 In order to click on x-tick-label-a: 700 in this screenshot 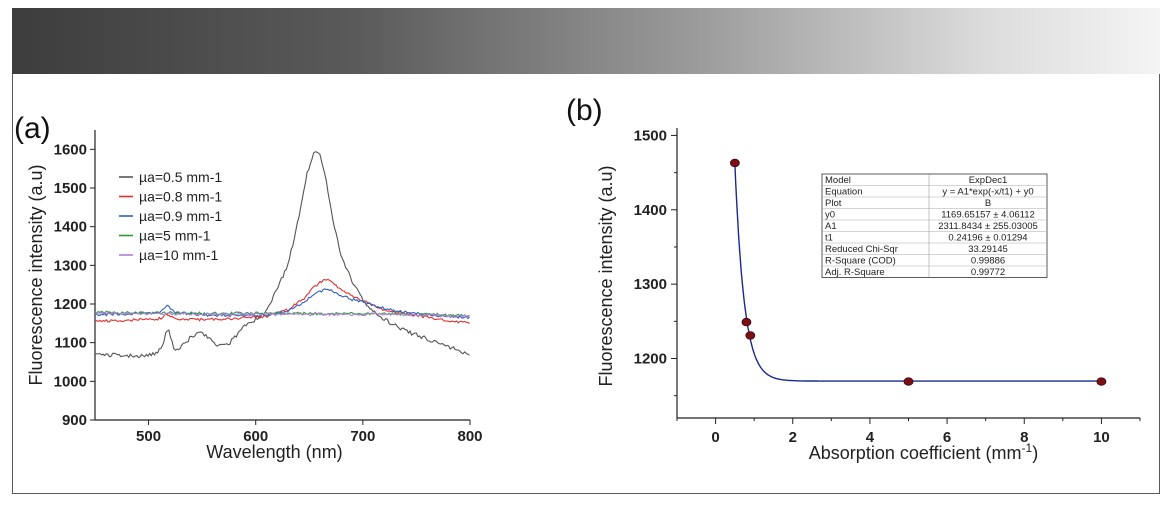, I will do `click(362, 436)`.